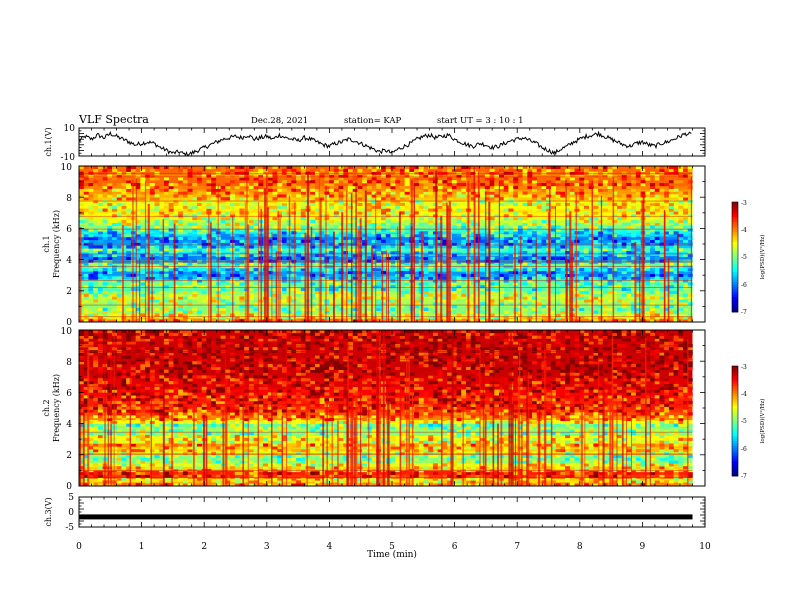  Describe the element at coordinates (744, 257) in the screenshot. I see `ch1-colorbar-tick-5: -5` at that location.